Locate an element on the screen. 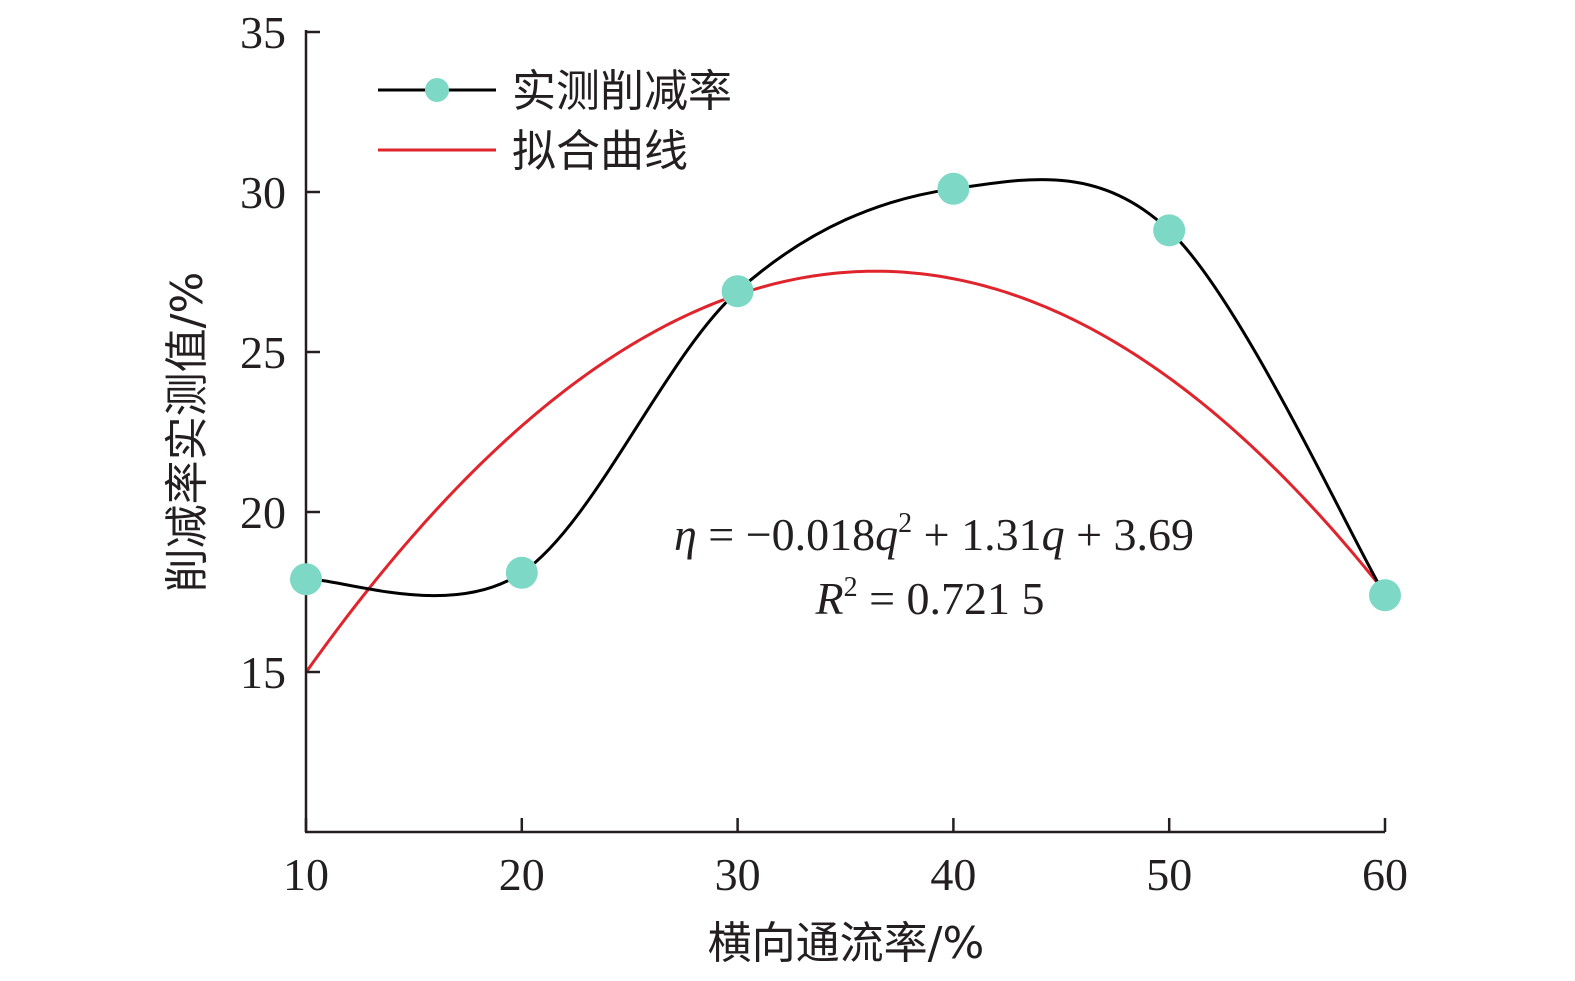 The width and height of the screenshot is (1575, 981). x-tick-label: 50 is located at coordinates (1169, 874).